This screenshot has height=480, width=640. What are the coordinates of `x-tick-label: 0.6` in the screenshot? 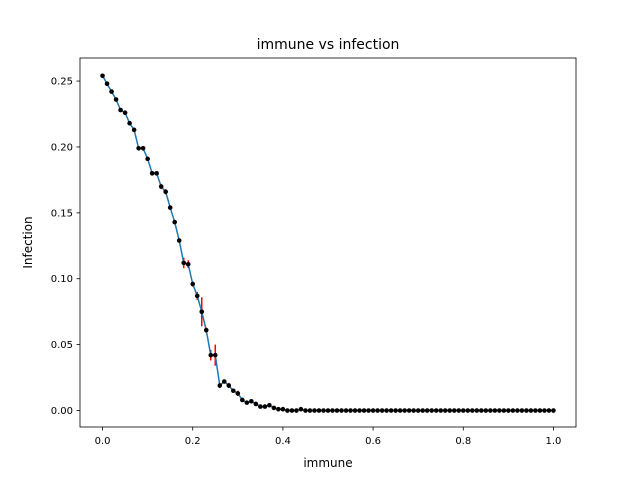 It's located at (373, 441).